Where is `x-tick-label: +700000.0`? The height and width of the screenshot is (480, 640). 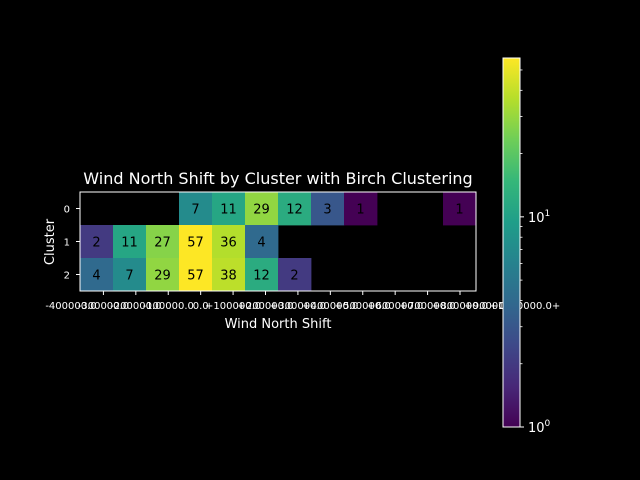
x-tick-label: +700000.0 is located at coordinates (428, 306).